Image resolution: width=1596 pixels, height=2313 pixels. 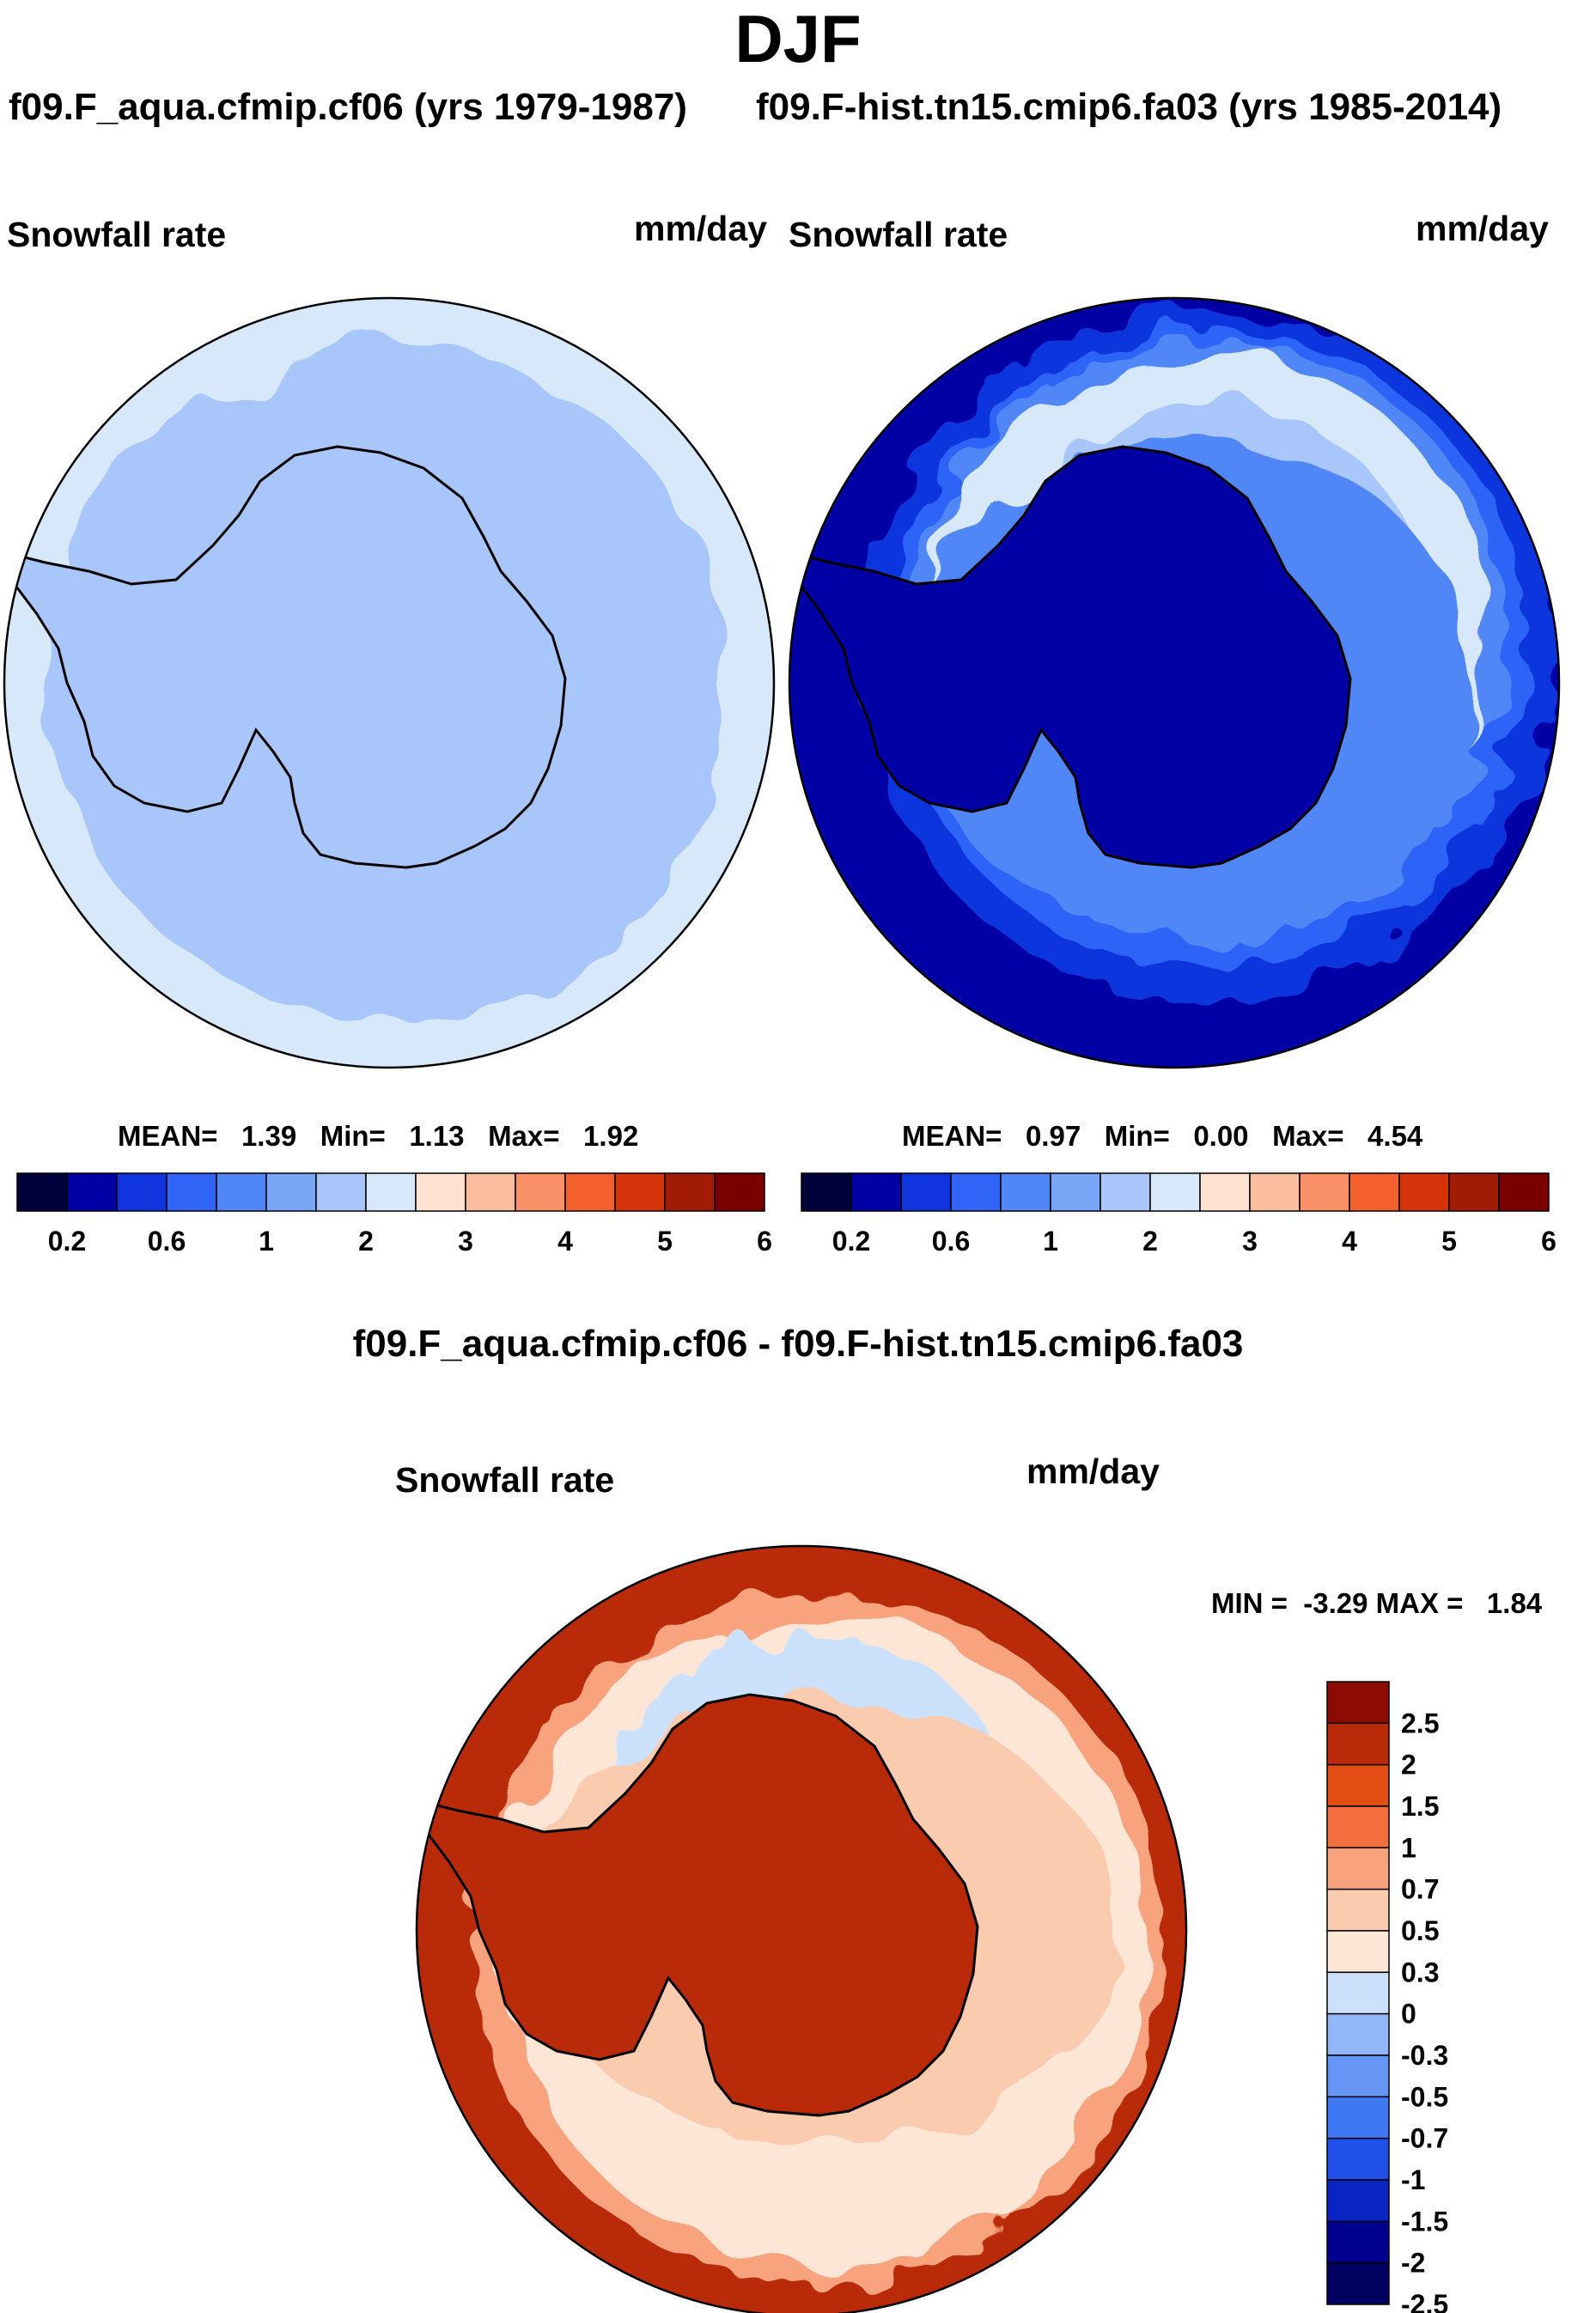 I want to click on diff-colorbar-tick-label: 2, so click(x=1408, y=1765).